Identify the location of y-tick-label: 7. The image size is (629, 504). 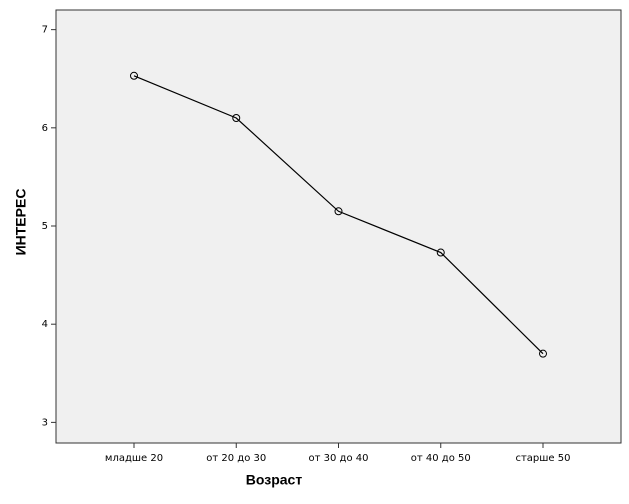
(45, 30).